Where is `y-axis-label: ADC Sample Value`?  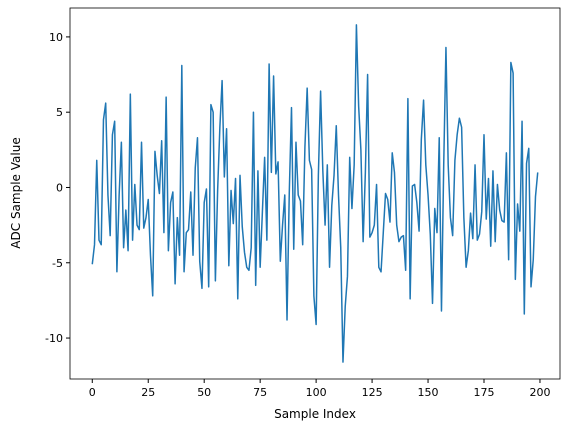
y-axis-label: ADC Sample Value is located at coordinates (16, 192).